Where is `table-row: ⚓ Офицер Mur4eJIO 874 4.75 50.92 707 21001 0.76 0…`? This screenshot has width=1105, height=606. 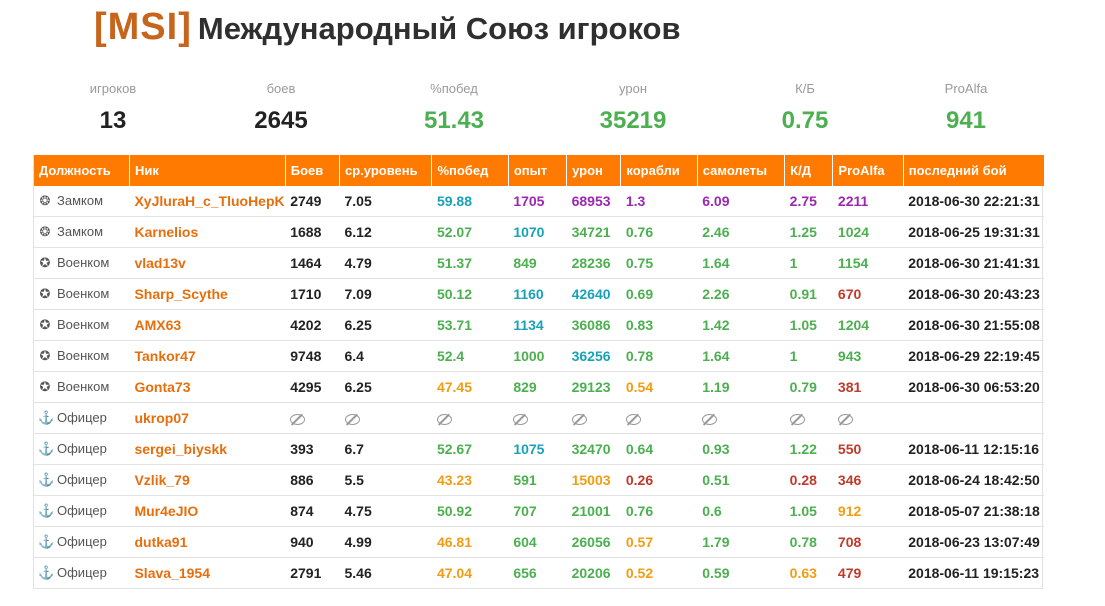 table-row: ⚓ Офицер Mur4eJIO 874 4.75 50.92 707 21001 0.76 0… is located at coordinates (539, 511).